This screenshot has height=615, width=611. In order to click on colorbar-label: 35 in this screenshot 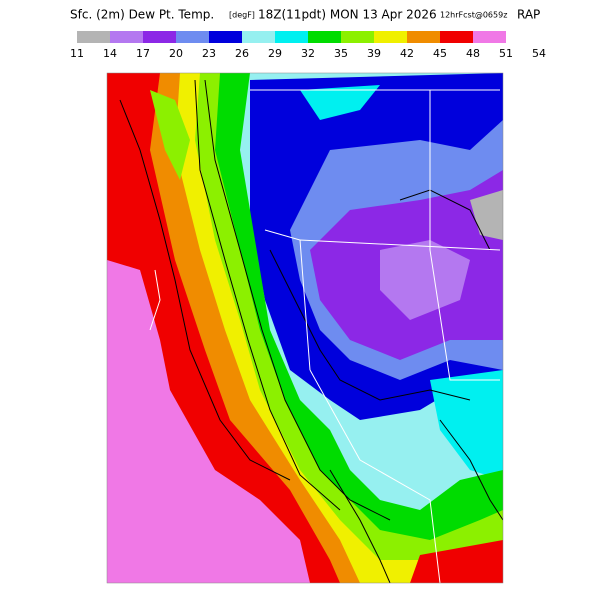, I will do `click(341, 53)`.